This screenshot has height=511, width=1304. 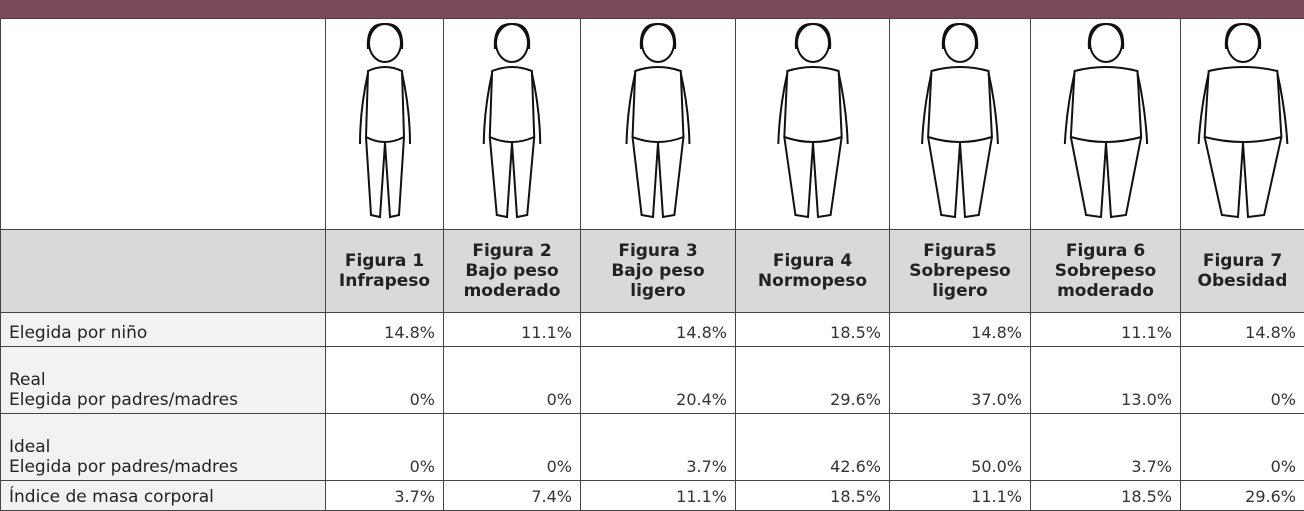 I want to click on column-header: Figura 1 Infrapeso, so click(x=385, y=271).